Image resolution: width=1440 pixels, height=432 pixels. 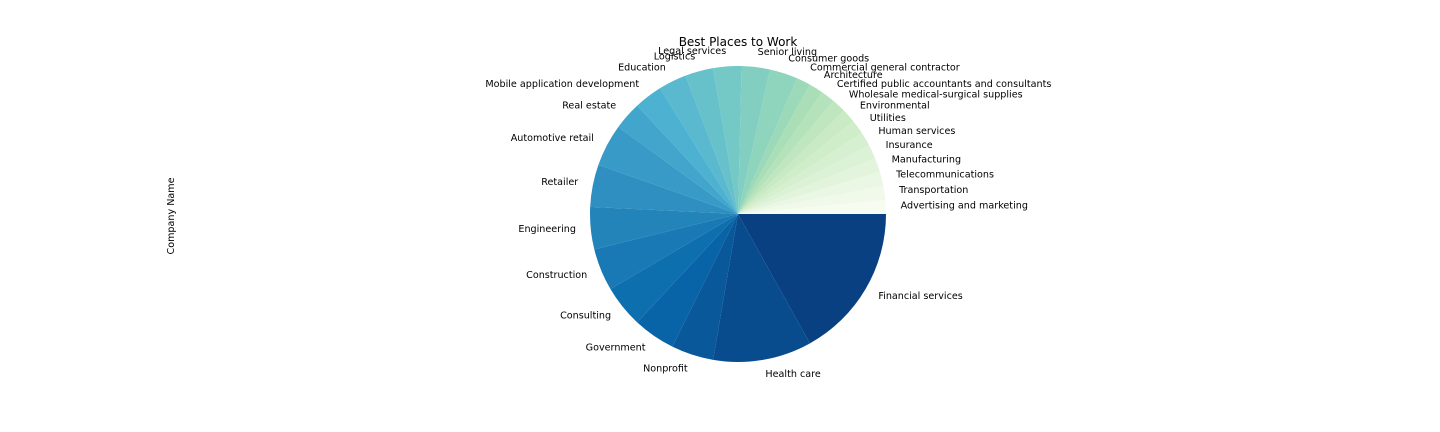 I want to click on slice-label: Consulting, so click(x=585, y=315).